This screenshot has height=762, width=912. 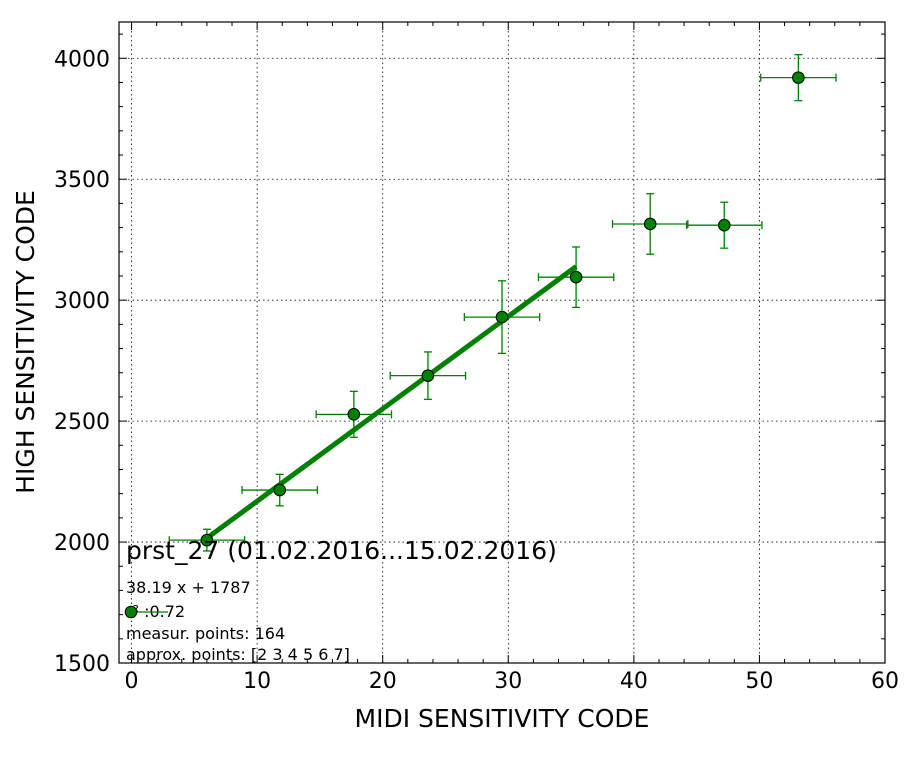 I want to click on x-tick-label: 50, so click(x=759, y=681).